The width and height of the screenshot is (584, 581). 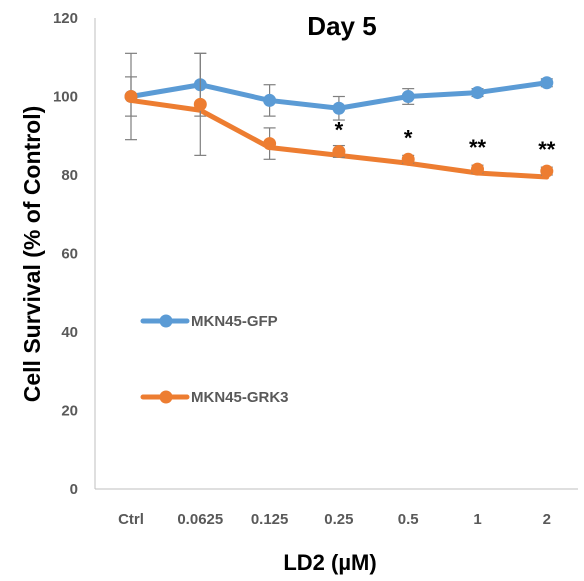 What do you see at coordinates (69, 175) in the screenshot?
I see `y-tick-label: 80` at bounding box center [69, 175].